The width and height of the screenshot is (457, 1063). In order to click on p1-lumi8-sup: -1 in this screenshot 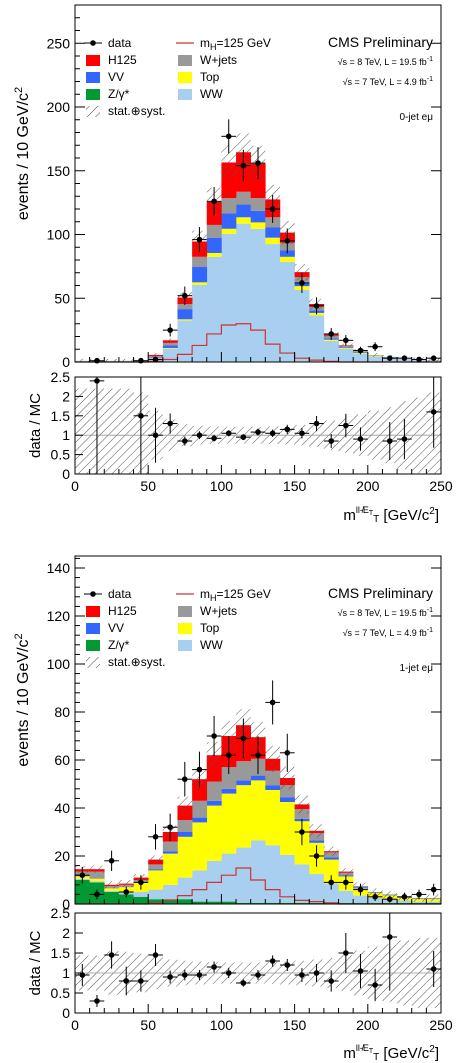, I will do `click(430, 610)`.